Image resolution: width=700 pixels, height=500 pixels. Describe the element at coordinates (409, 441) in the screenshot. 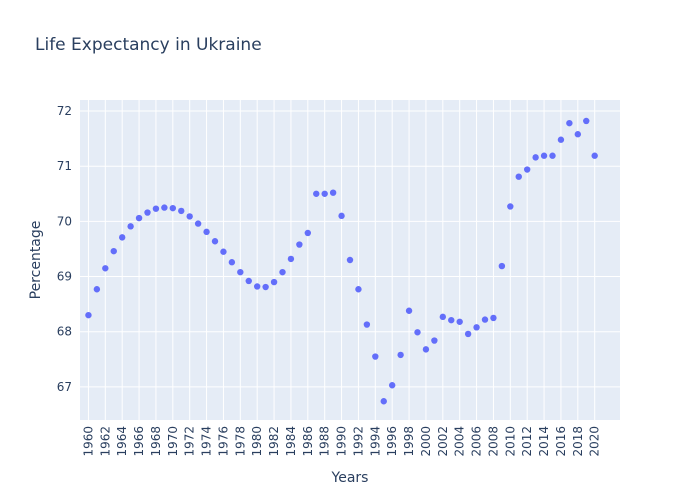

I see `x-tick-label: 1998` at that location.